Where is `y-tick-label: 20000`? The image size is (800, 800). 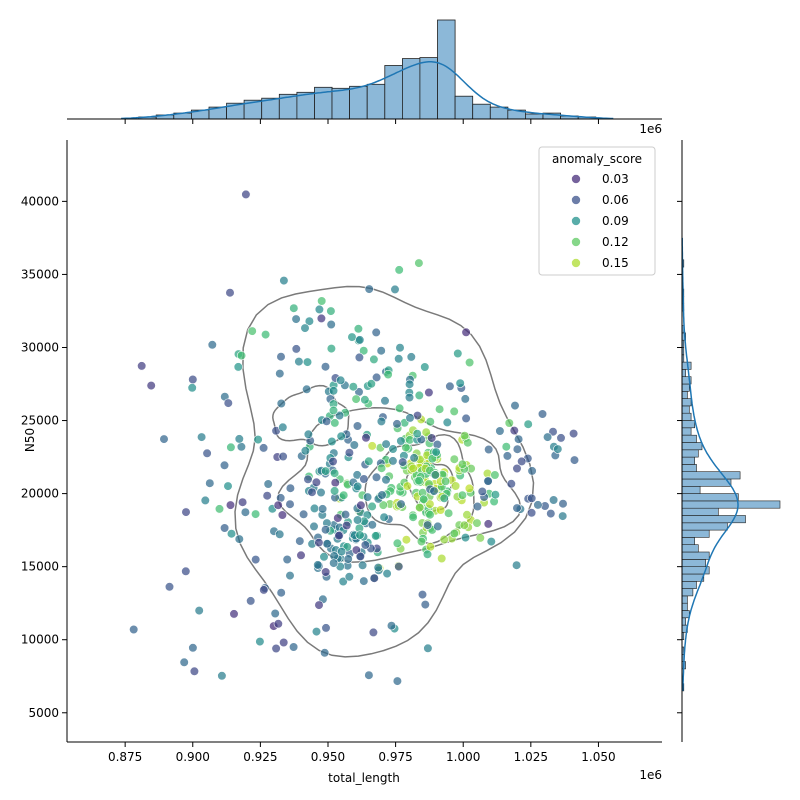
y-tick-label: 20000 is located at coordinates (40, 494).